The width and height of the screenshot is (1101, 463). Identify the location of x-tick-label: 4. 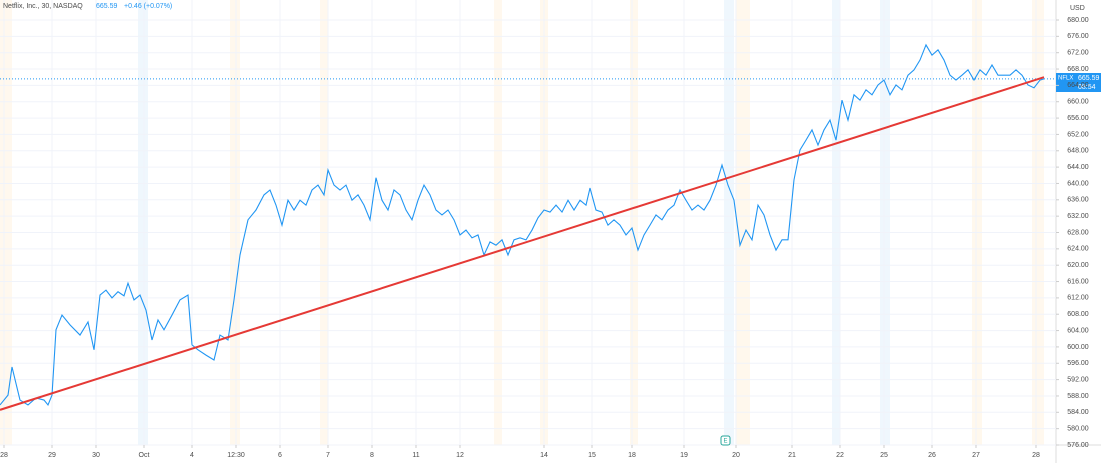
(192, 455).